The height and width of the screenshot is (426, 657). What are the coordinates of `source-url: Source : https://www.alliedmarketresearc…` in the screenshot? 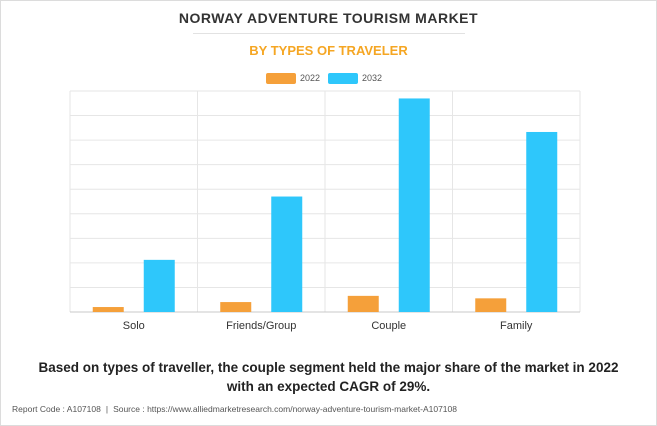 It's located at (285, 409).